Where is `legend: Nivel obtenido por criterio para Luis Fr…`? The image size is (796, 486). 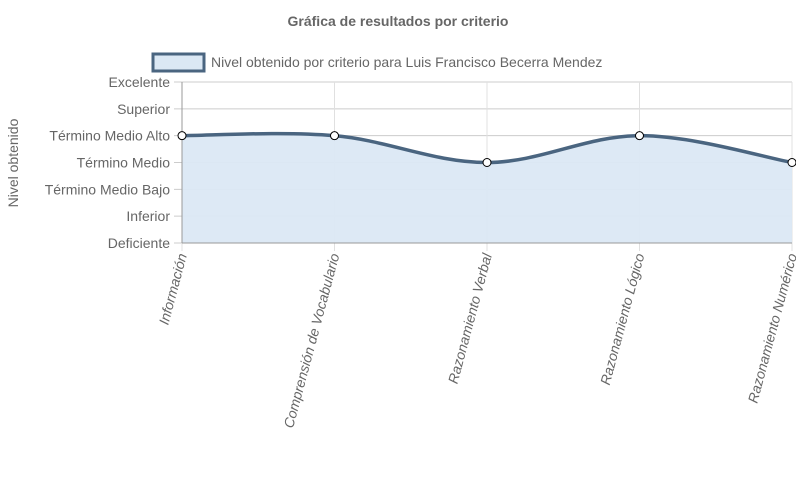
legend: Nivel obtenido por criterio para Luis Fr… is located at coordinates (376, 62).